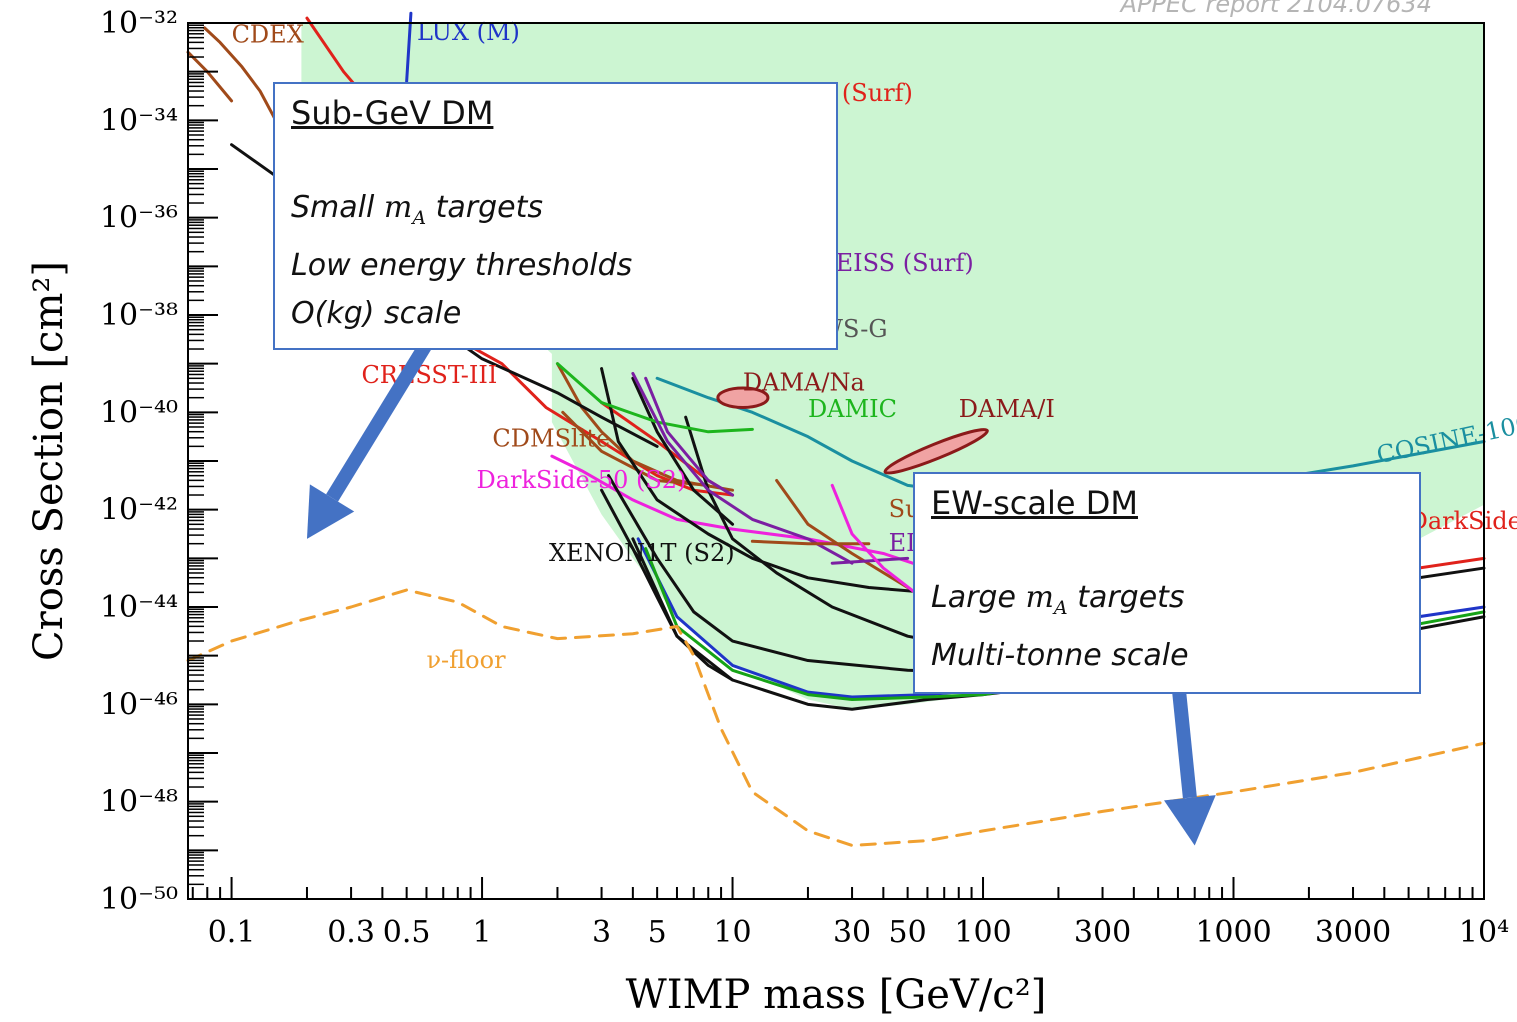 The height and width of the screenshot is (1022, 1517). What do you see at coordinates (601, 932) in the screenshot?
I see `x-tick-label: 3` at bounding box center [601, 932].